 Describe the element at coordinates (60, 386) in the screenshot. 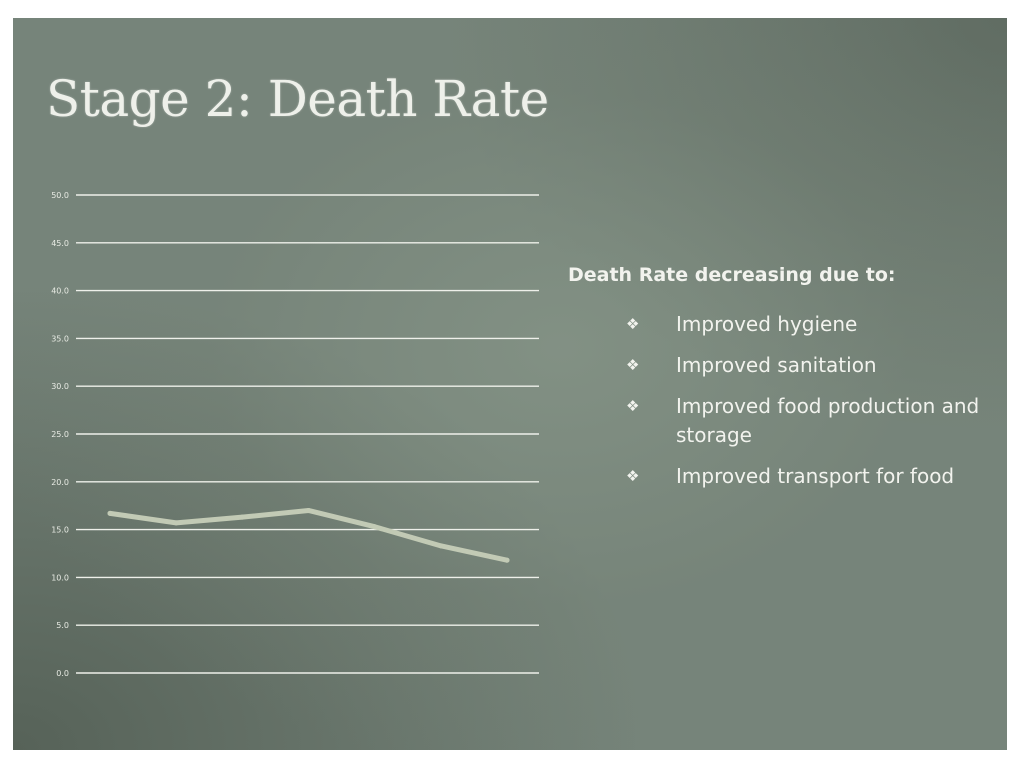

I see `y-tick-label: 30.0` at that location.